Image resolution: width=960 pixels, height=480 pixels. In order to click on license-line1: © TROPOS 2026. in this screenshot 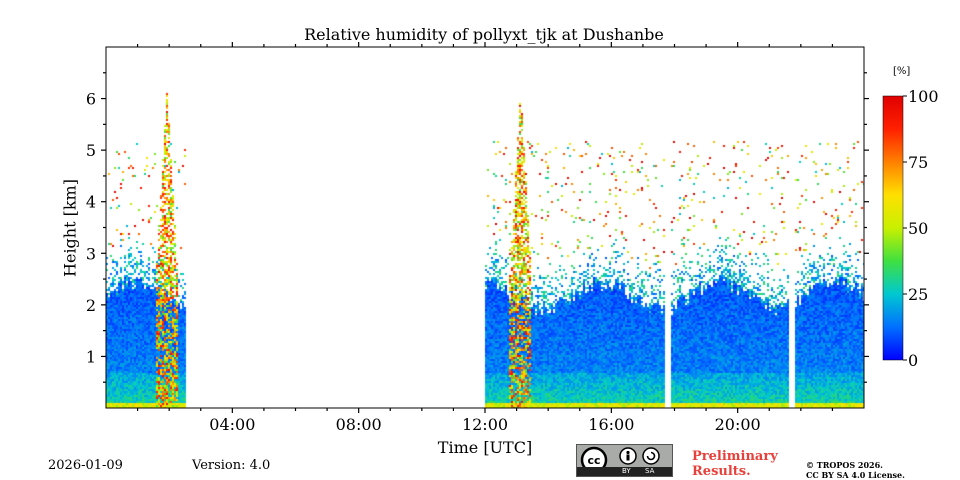, I will do `click(844, 465)`.